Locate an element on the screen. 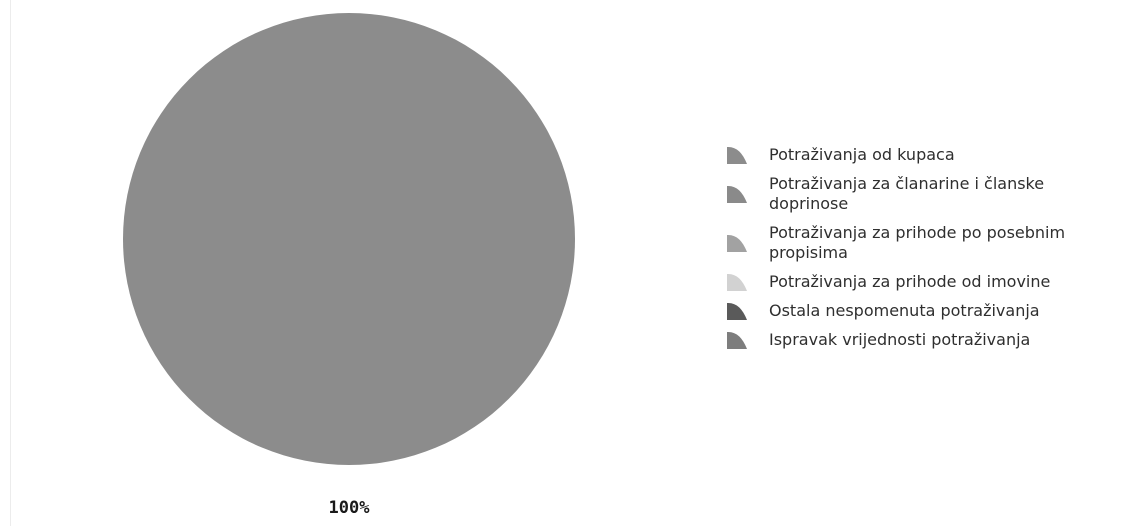 The image size is (1130, 526). legend-label-3: Potraživanja za prihode od imovine is located at coordinates (909, 281).